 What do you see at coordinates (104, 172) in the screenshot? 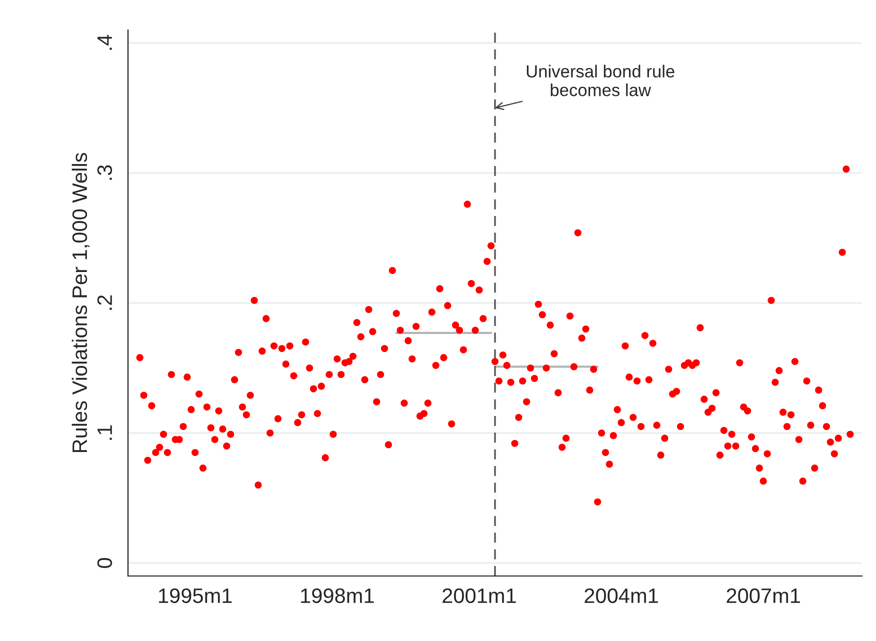
I see `y-tick-label: .3` at bounding box center [104, 172].